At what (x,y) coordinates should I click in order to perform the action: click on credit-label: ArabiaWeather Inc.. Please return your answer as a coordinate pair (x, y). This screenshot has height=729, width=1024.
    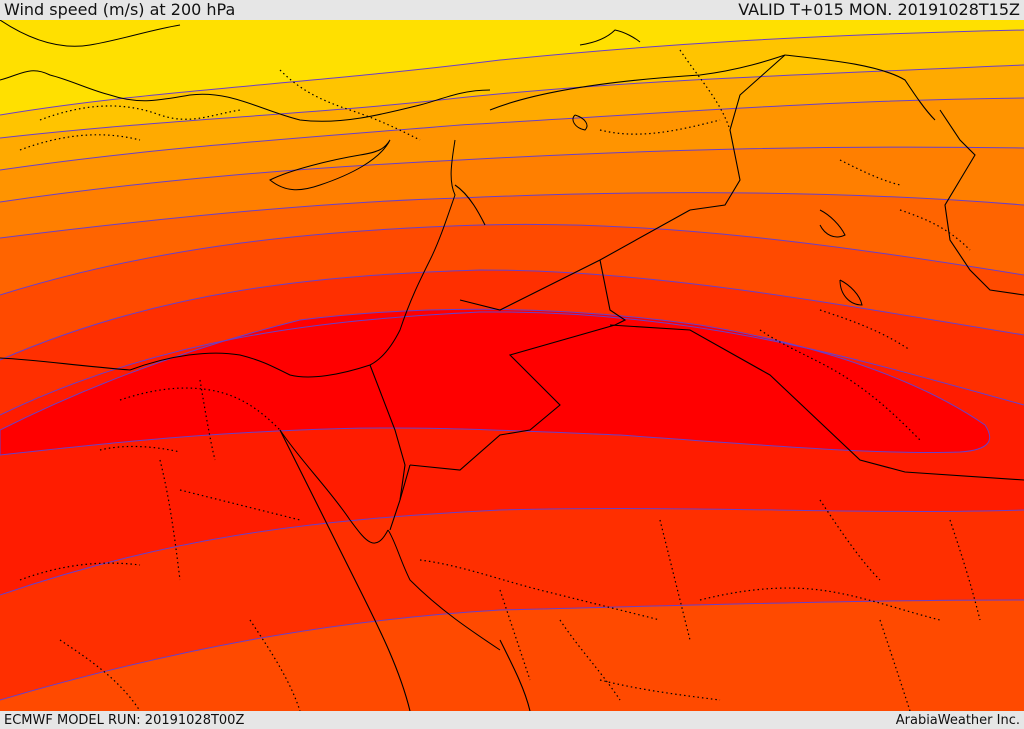
    Looking at the image, I should click on (957, 720).